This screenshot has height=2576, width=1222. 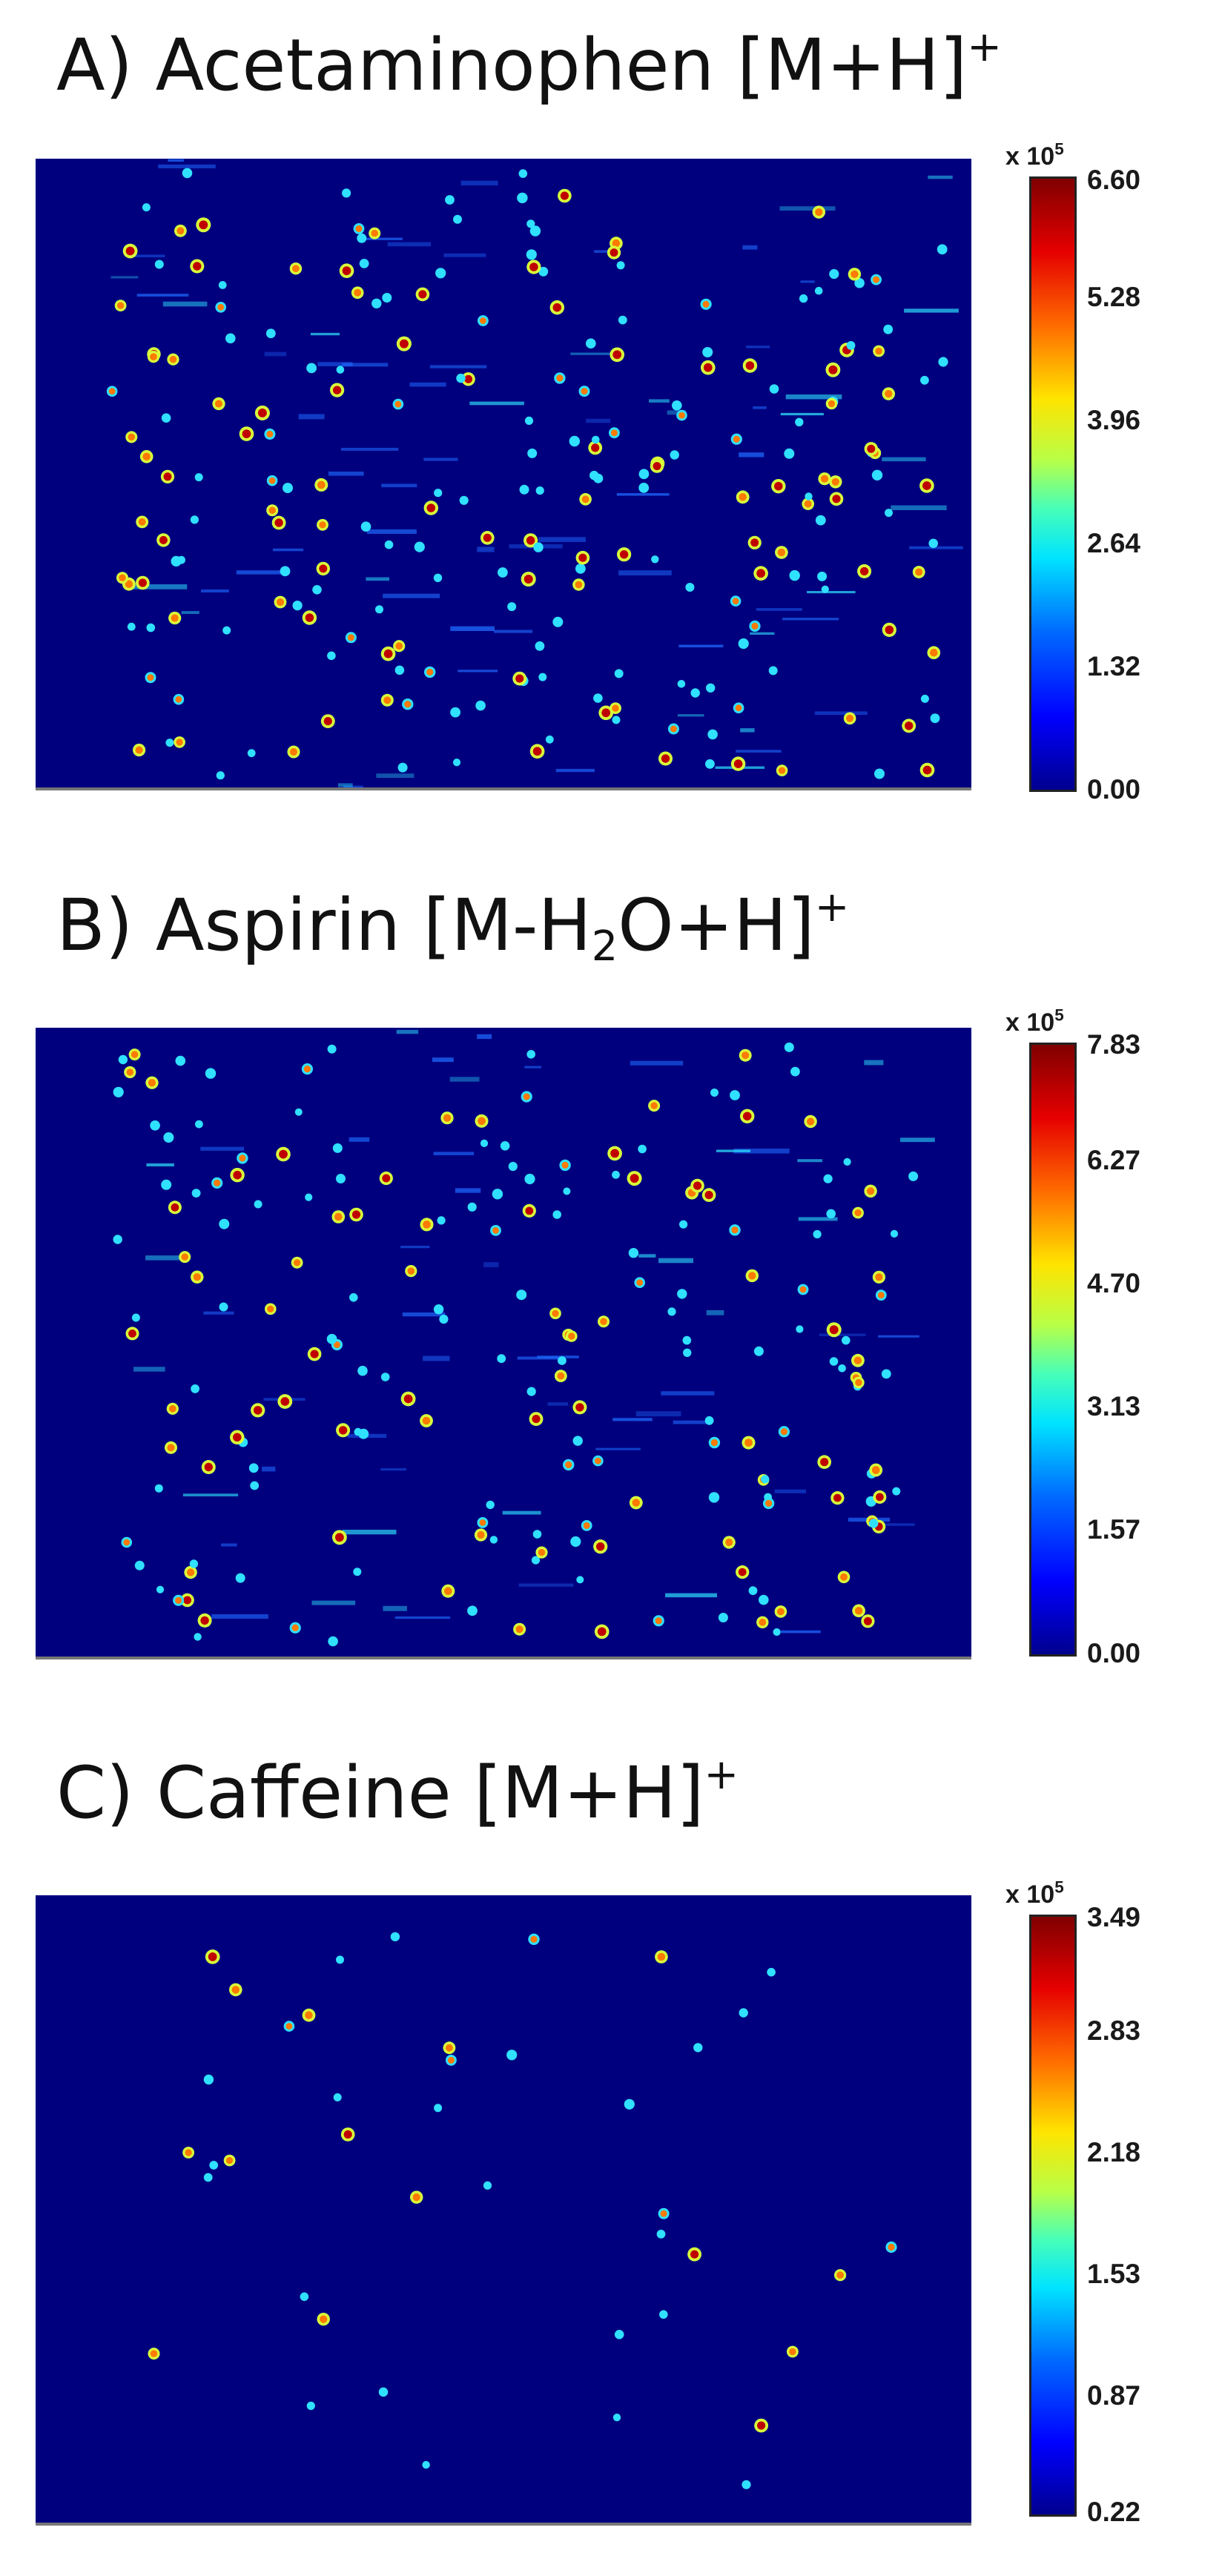 What do you see at coordinates (1114, 666) in the screenshot?
I see `colorbar-tick: 1.32` at bounding box center [1114, 666].